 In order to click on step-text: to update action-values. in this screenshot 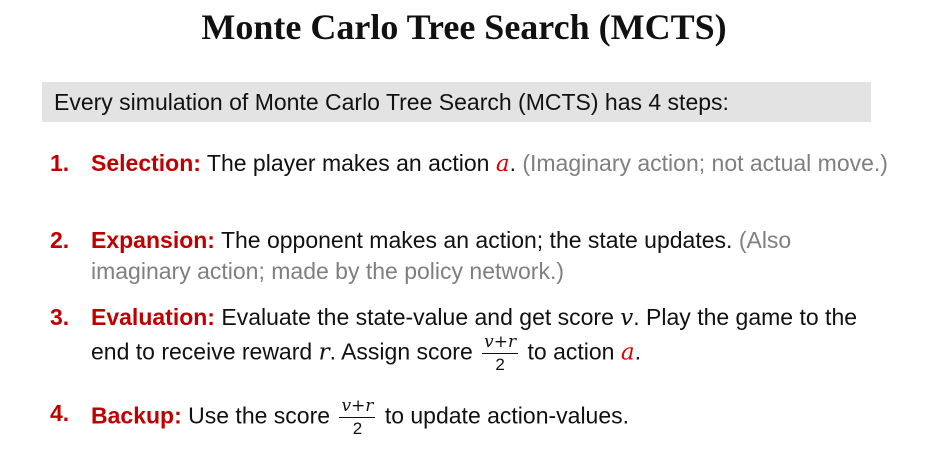, I will do `click(507, 415)`.